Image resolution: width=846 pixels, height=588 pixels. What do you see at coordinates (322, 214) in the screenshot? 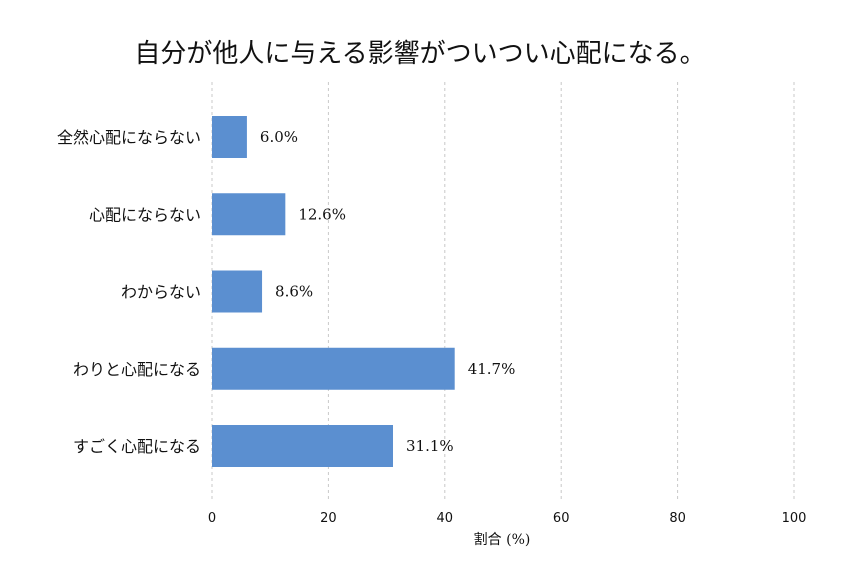
I see `value-label: 12.6%` at bounding box center [322, 214].